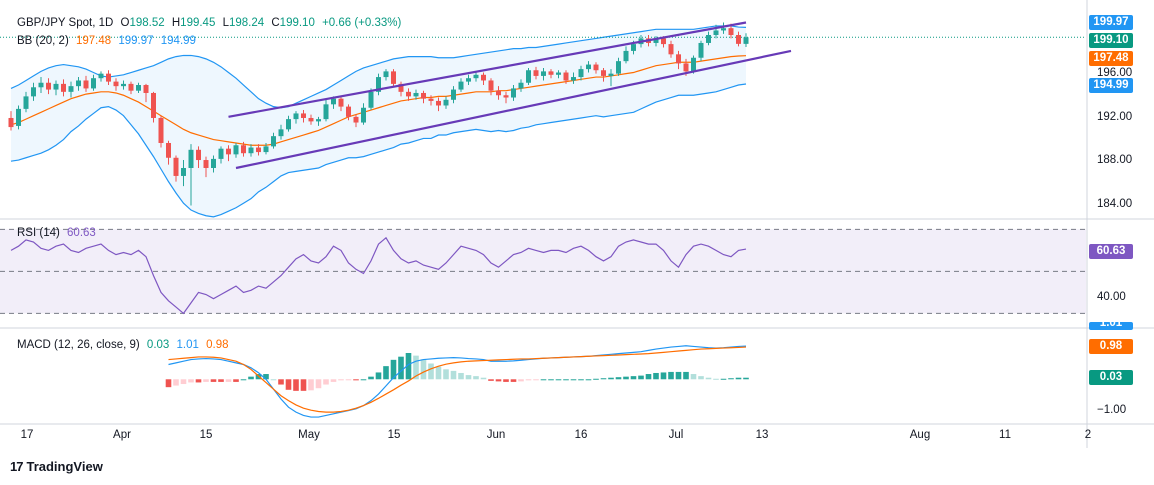 The height and width of the screenshot is (485, 1154). Describe the element at coordinates (38, 233) in the screenshot. I see `legend-rsi-label: RSI (14)` at that location.